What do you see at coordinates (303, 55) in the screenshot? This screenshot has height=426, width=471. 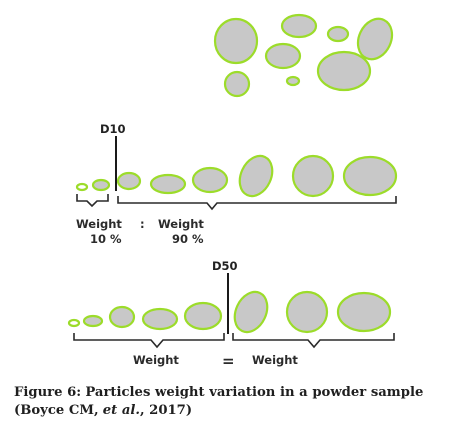 I see `particle-cluster` at bounding box center [303, 55].